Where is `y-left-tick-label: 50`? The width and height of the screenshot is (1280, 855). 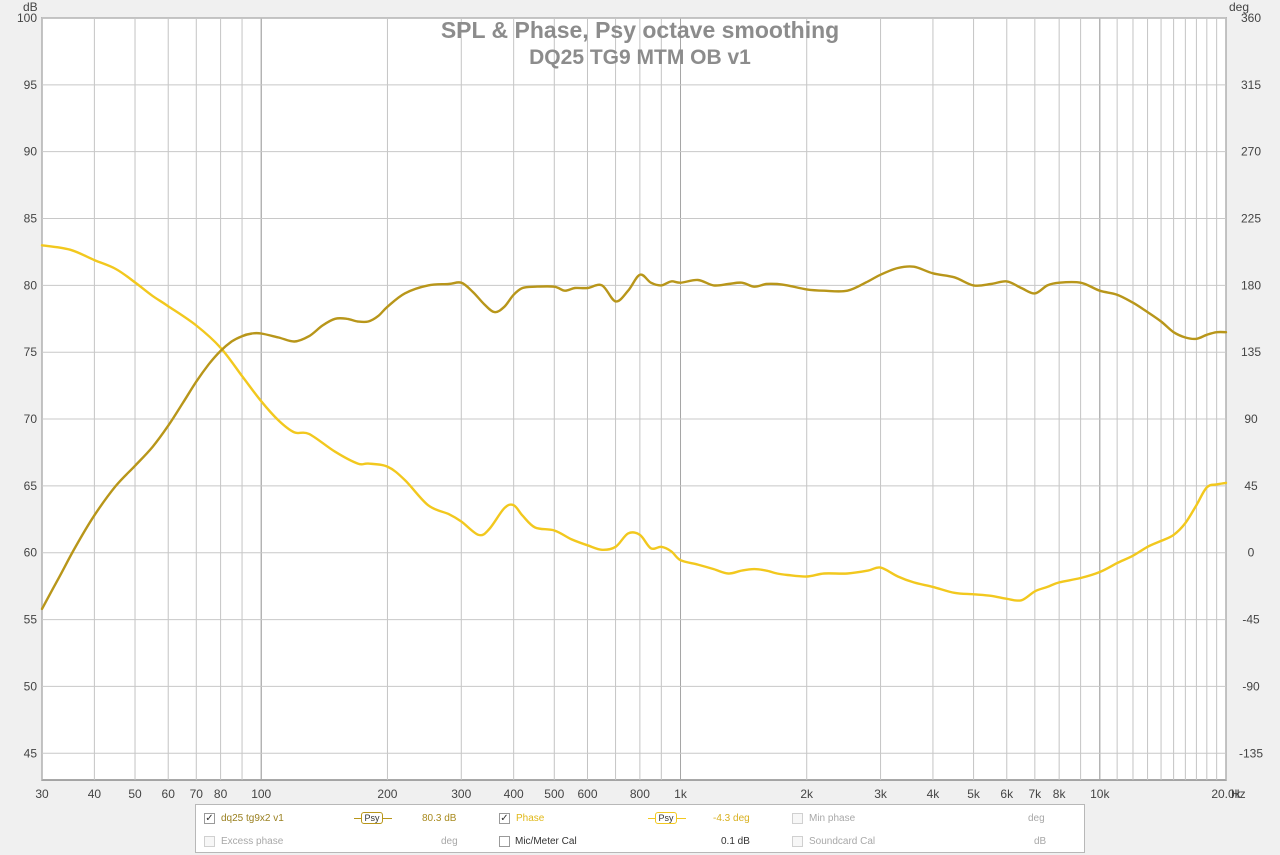 y-left-tick-label: 50 is located at coordinates (31, 686).